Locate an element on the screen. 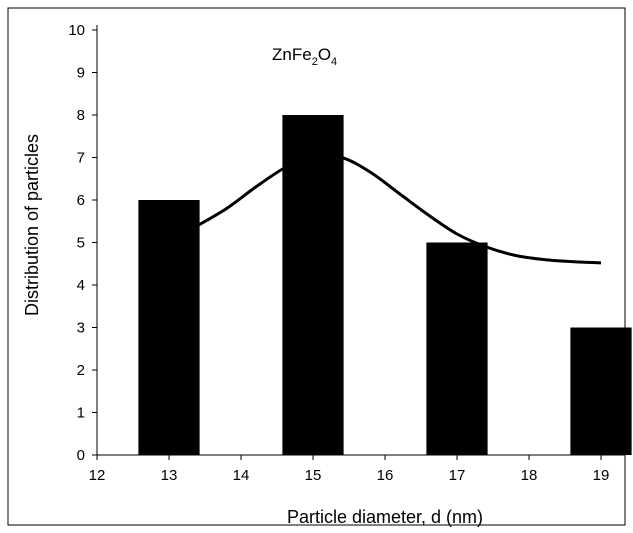  x-tick-label-1: 13 is located at coordinates (169, 475).